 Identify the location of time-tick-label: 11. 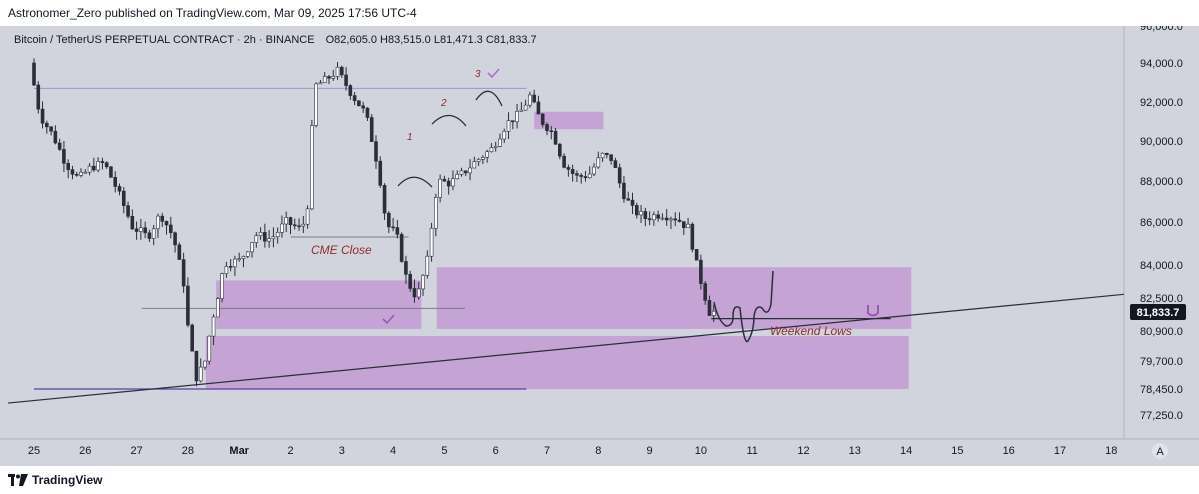
(751, 451).